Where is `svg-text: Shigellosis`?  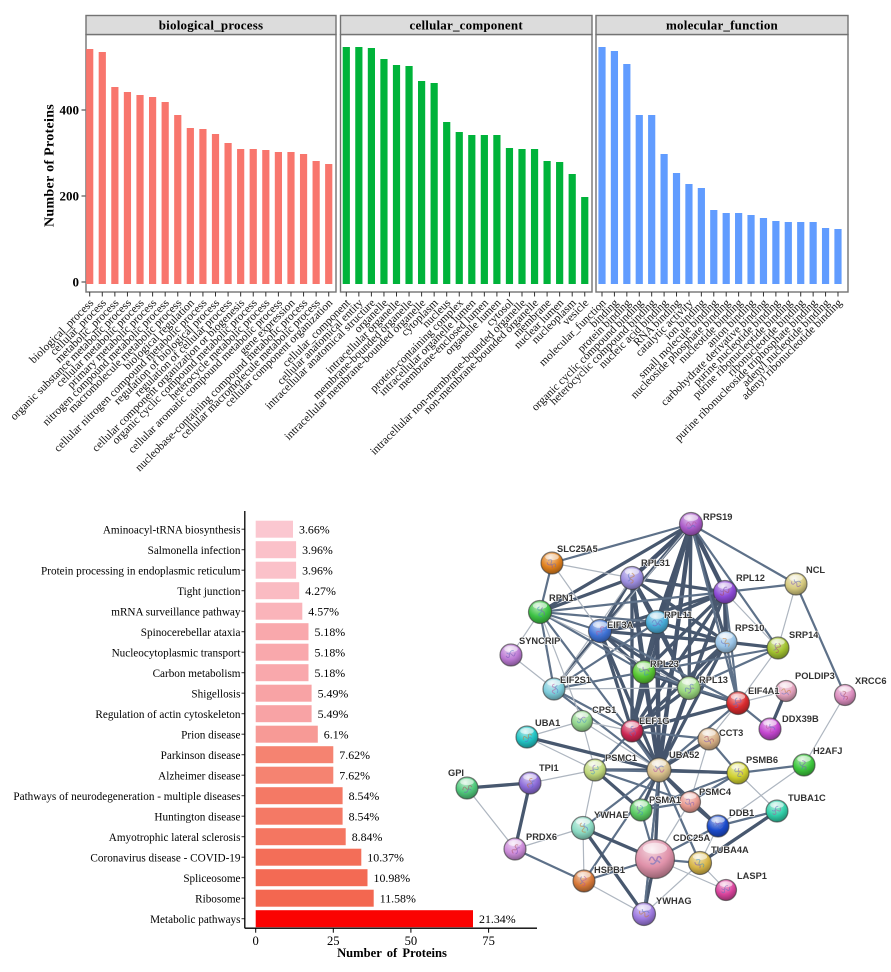 svg-text: Shigellosis is located at coordinates (215, 694).